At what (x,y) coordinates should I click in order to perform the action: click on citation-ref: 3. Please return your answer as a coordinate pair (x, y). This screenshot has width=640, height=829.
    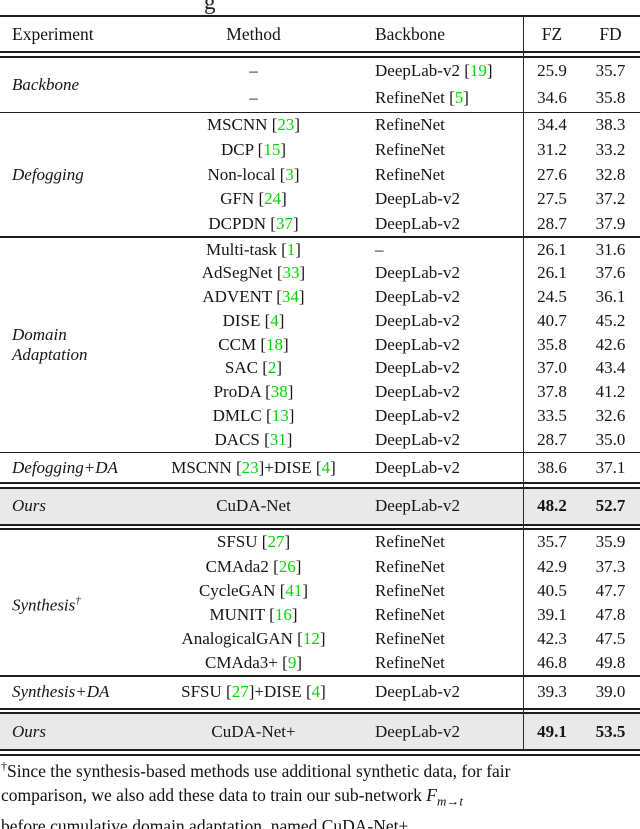
    Looking at the image, I should click on (289, 174).